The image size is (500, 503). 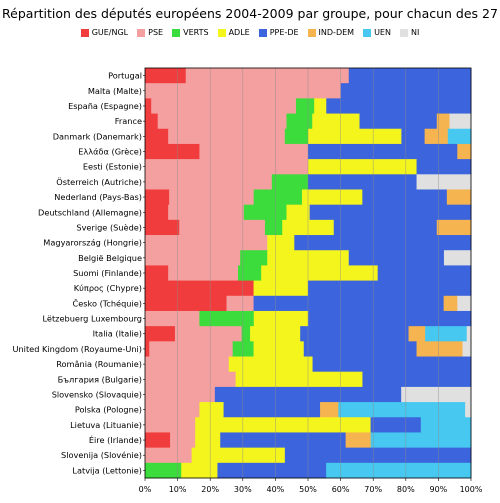 What do you see at coordinates (210, 489) in the screenshot?
I see `x-tick-label-20: 20%` at bounding box center [210, 489].